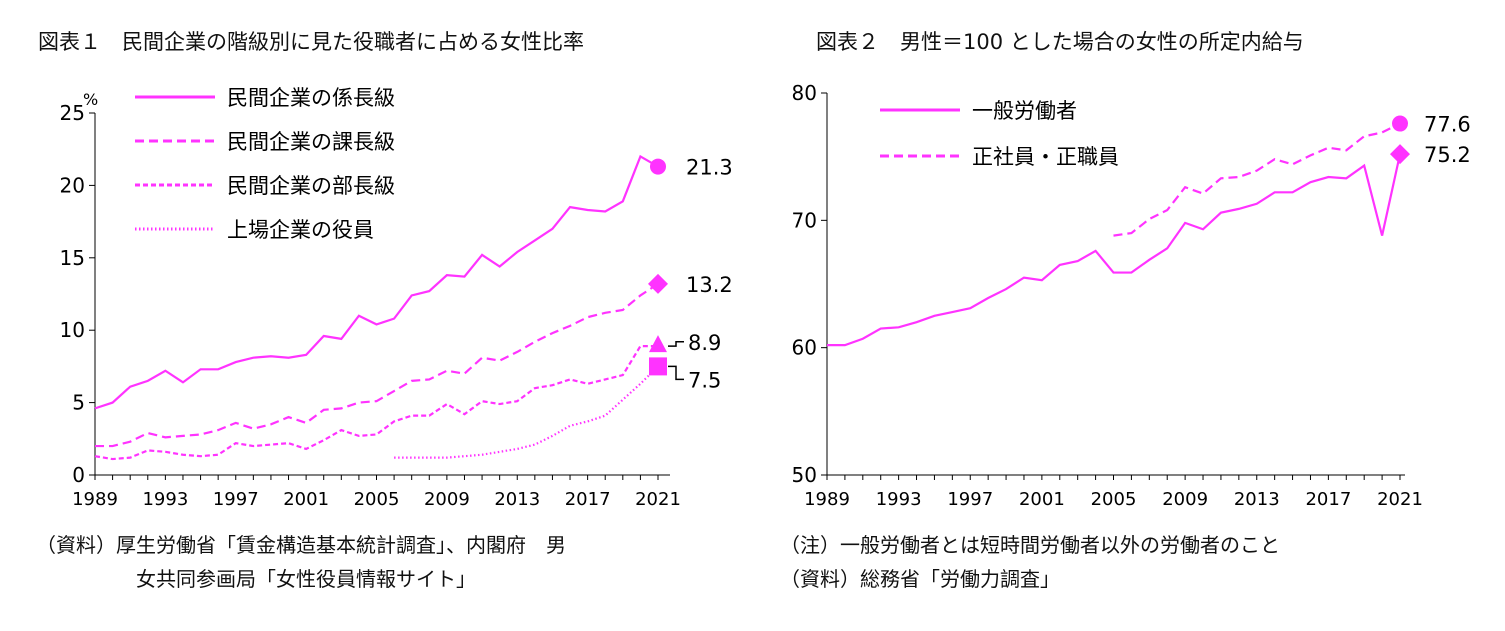  Describe the element at coordinates (78, 403) in the screenshot. I see `y-tick-label: 5` at that location.